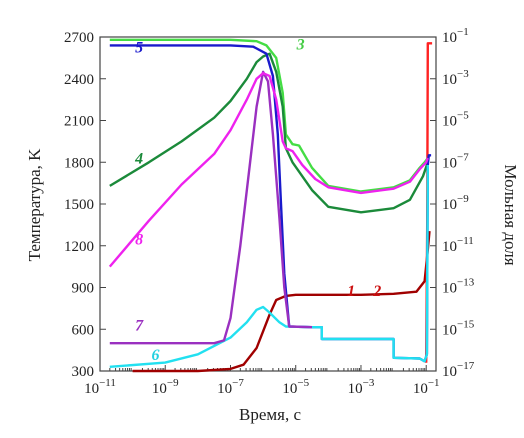 Image resolution: width=524 pixels, height=438 pixels. Describe the element at coordinates (458, 245) in the screenshot. I see `y-right-tick-label: 10⁻¹¹` at that location.